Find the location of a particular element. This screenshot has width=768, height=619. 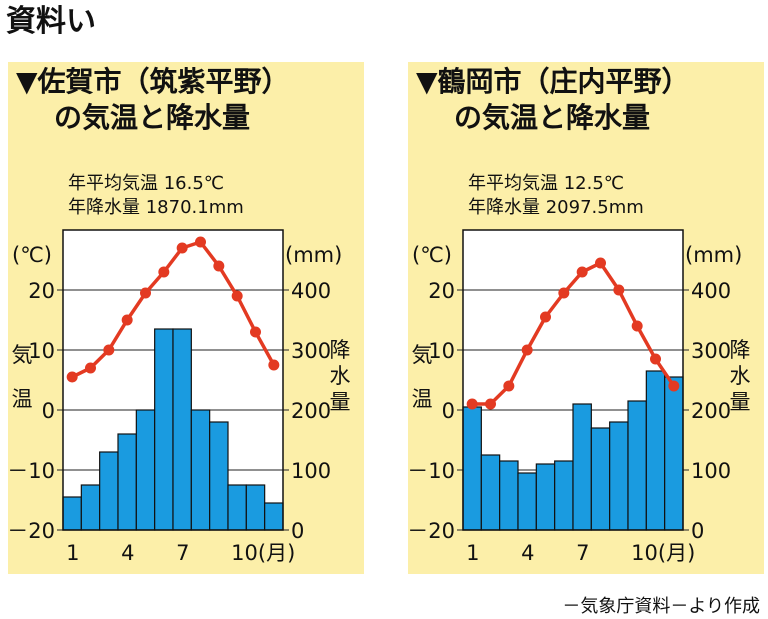

annual-temperature: 年平均気温 16.5℃ is located at coordinates (146, 183).